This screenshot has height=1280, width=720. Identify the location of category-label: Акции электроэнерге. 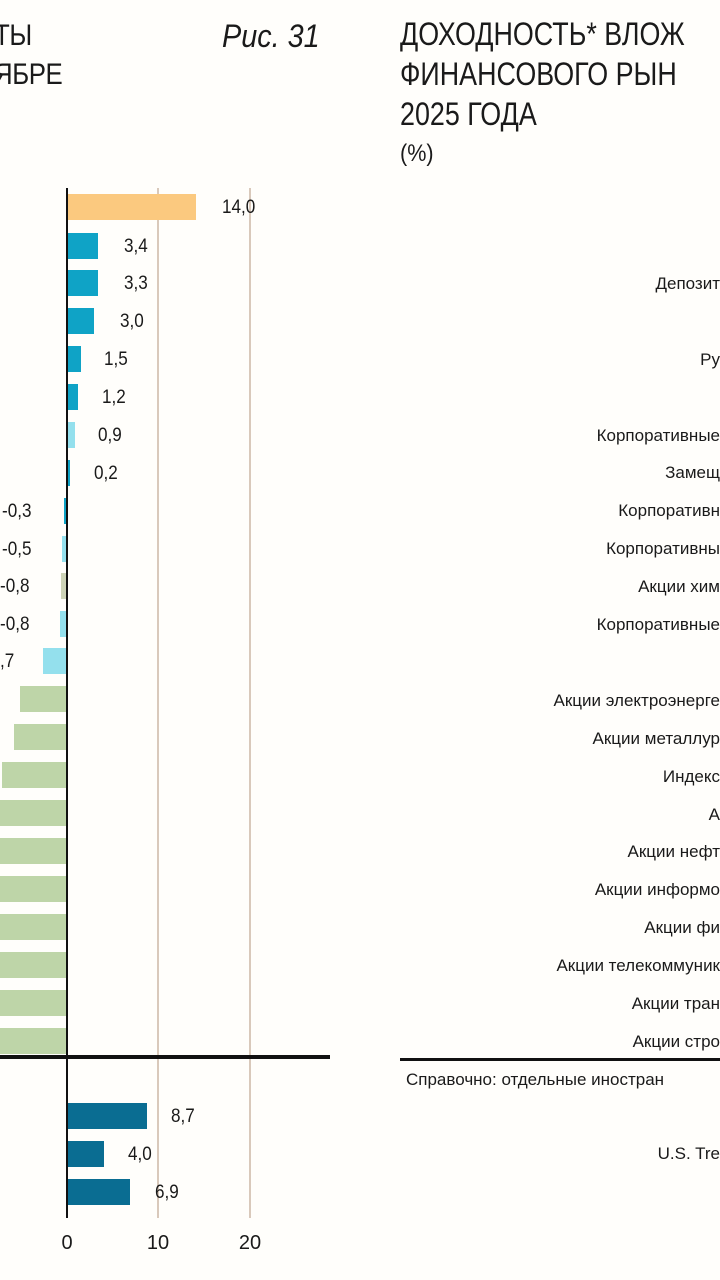
(636, 700).